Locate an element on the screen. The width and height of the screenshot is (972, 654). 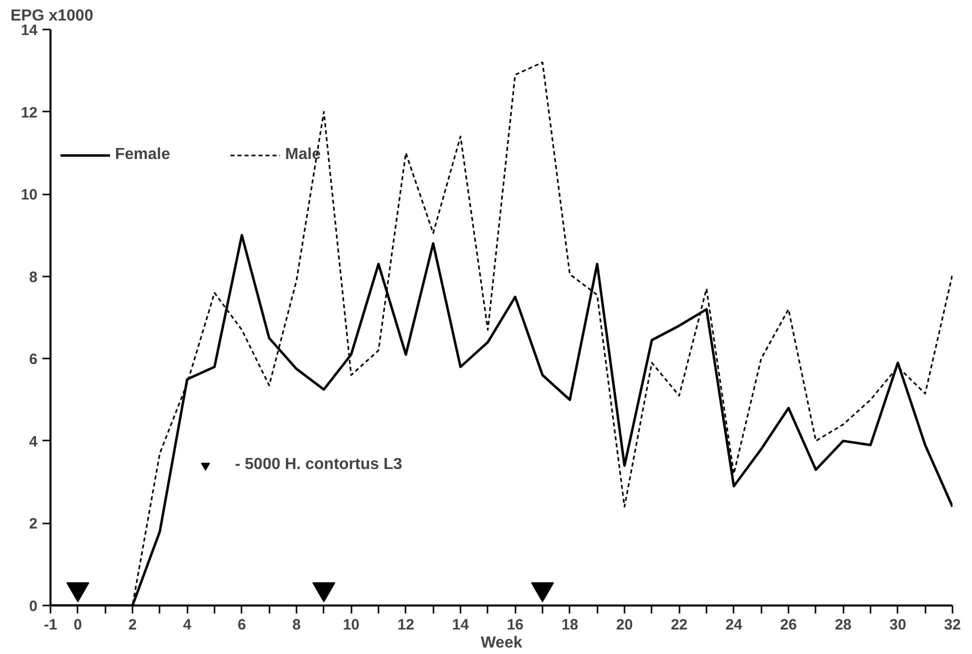
y-tick-label: 8 is located at coordinates (33, 277).